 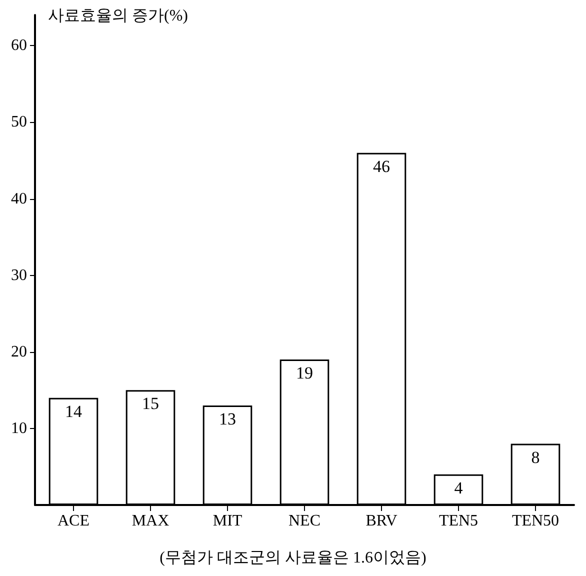 I want to click on y-axis-title: 사료효율의 증가(%), so click(x=118, y=16).